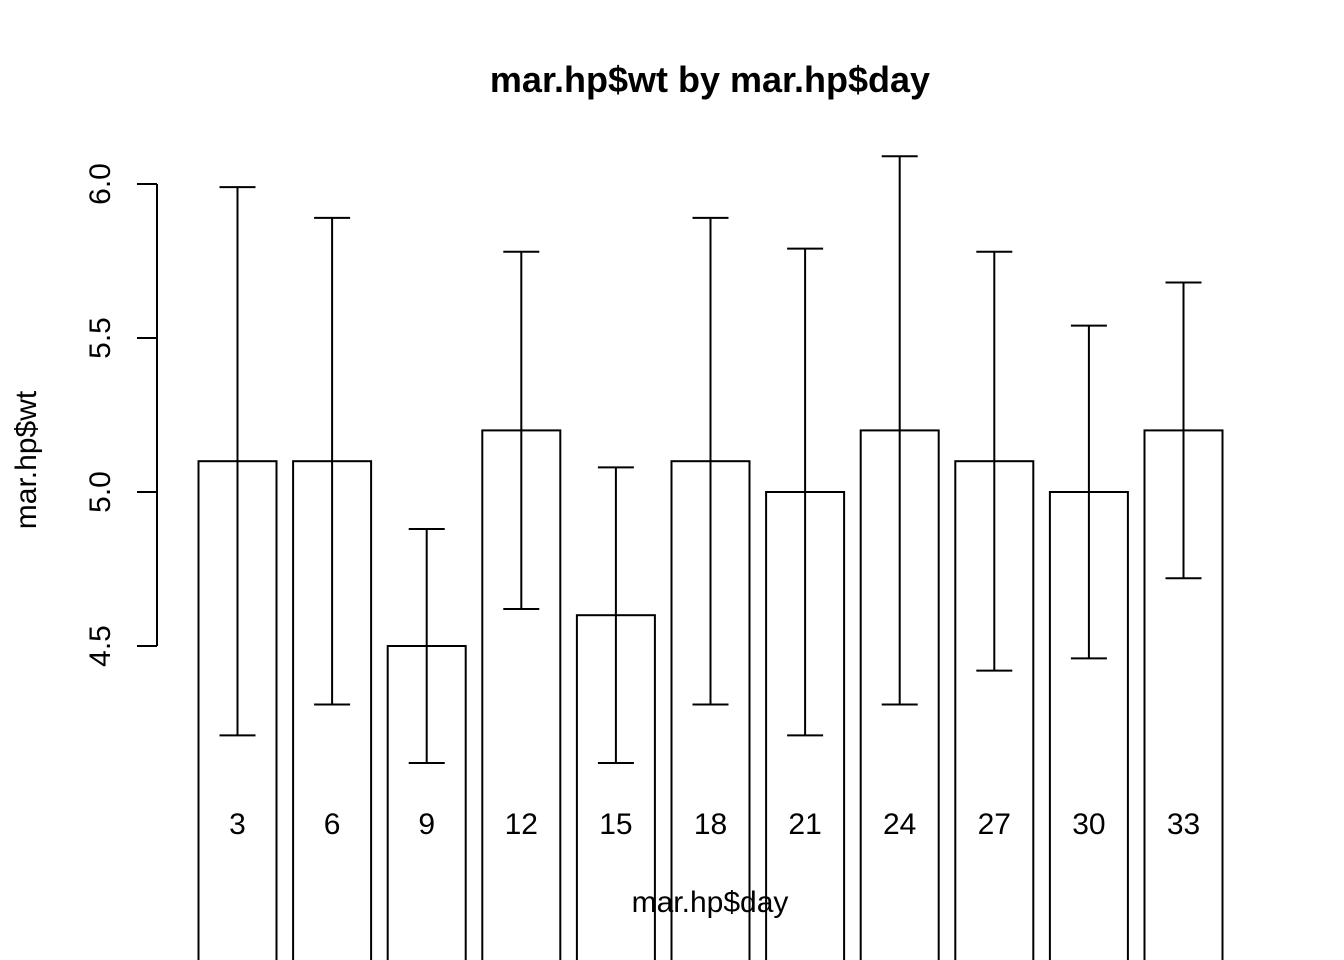  I want to click on y-tick-label: 5.5, so click(100, 338).